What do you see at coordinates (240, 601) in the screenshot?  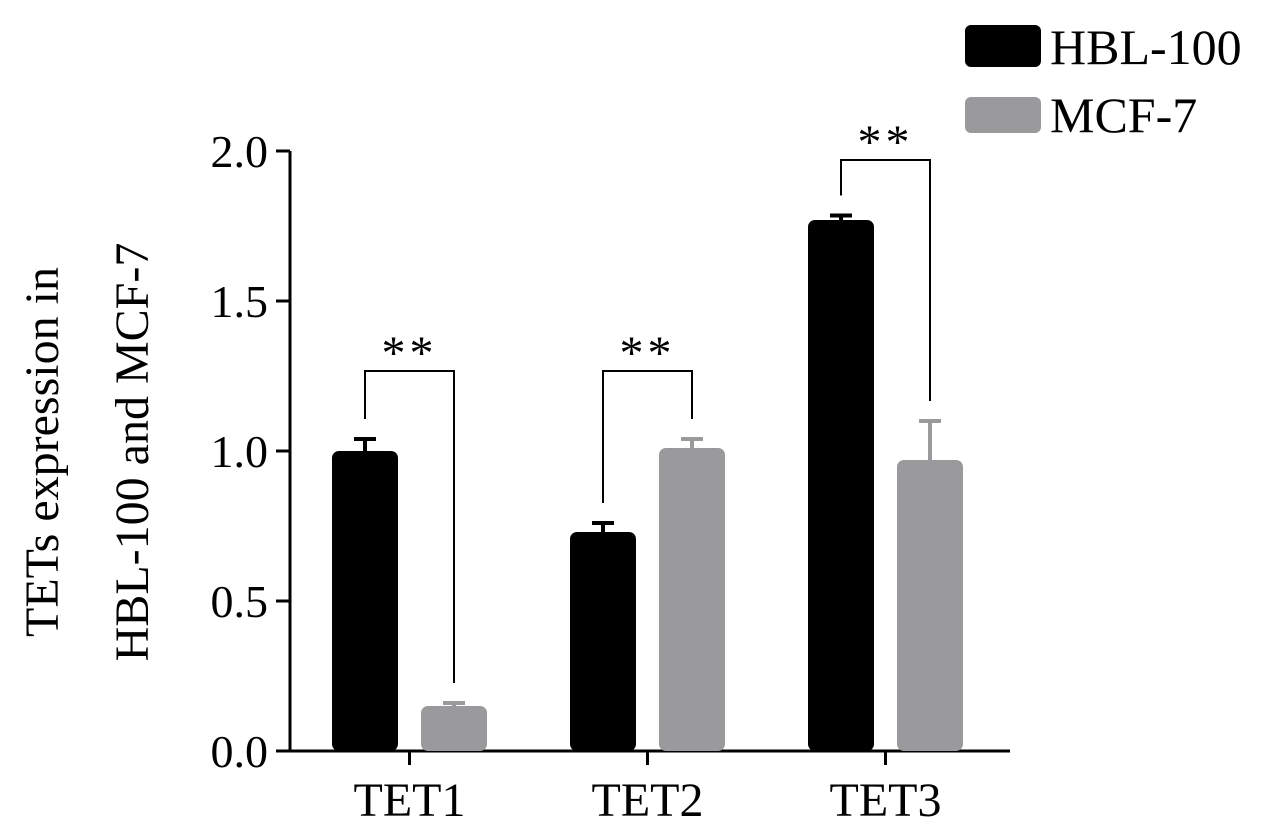 I see `y-tick-label: 0.5` at bounding box center [240, 601].